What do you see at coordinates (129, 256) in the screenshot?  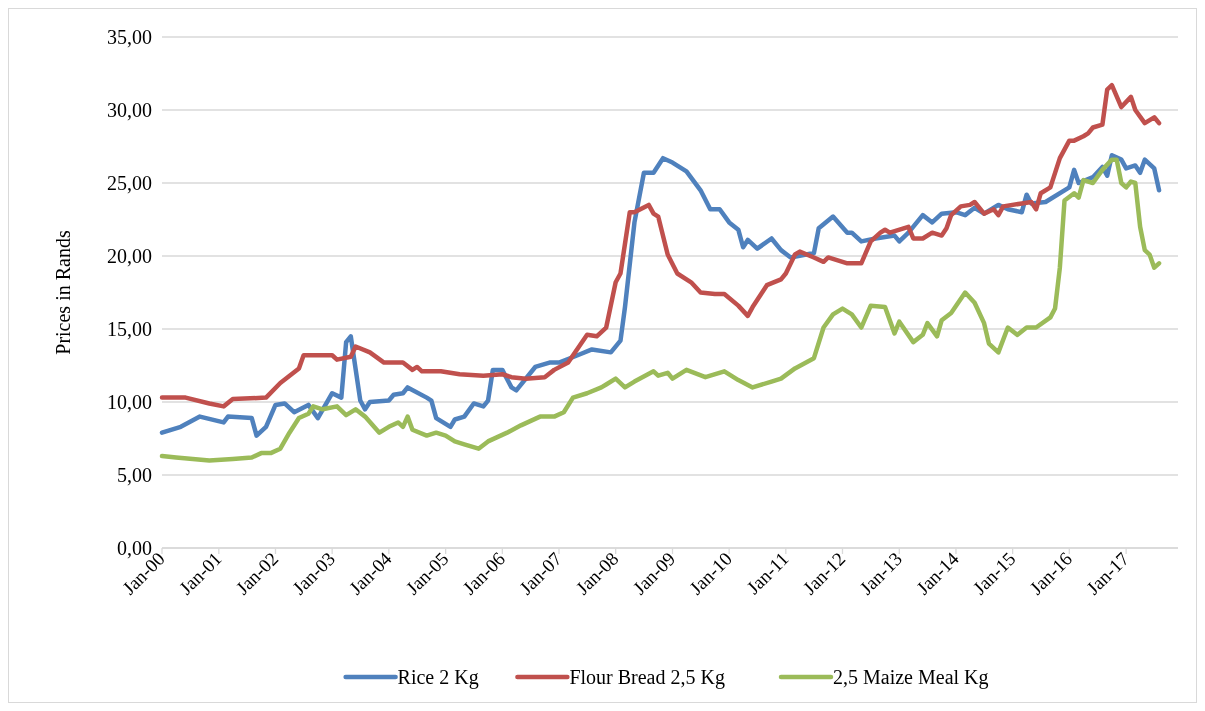 I see `y-tick-label: 20,00` at bounding box center [129, 256].